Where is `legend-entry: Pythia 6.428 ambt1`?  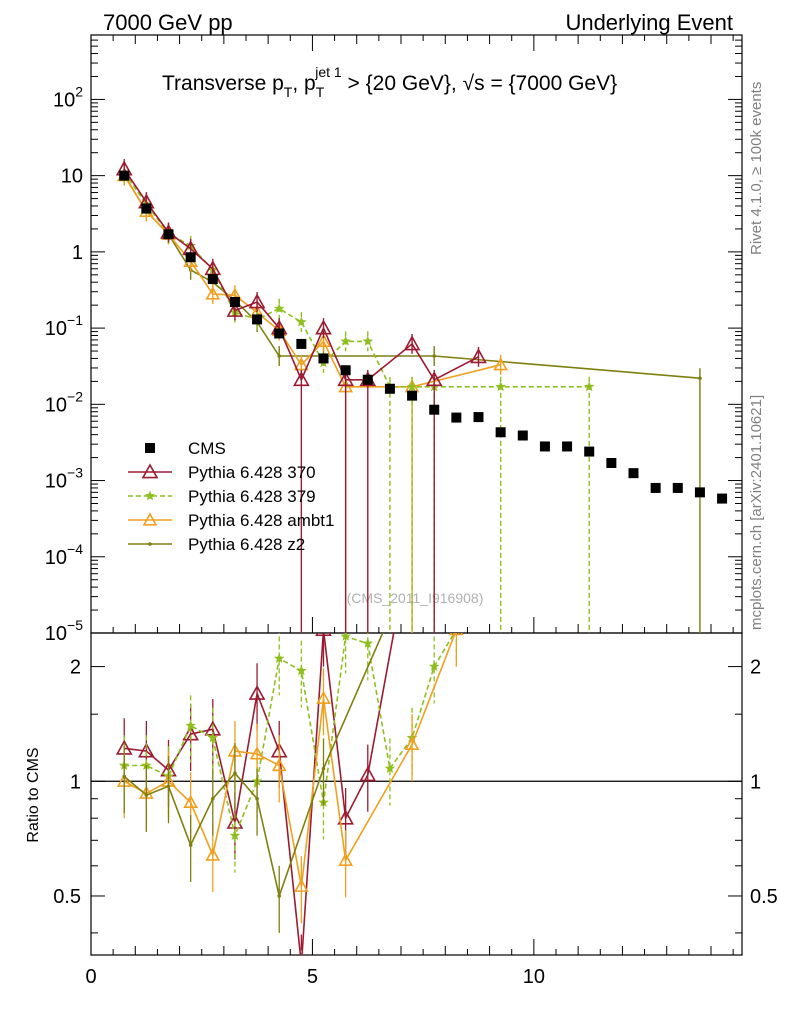 legend-entry: Pythia 6.428 ambt1 is located at coordinates (231, 520).